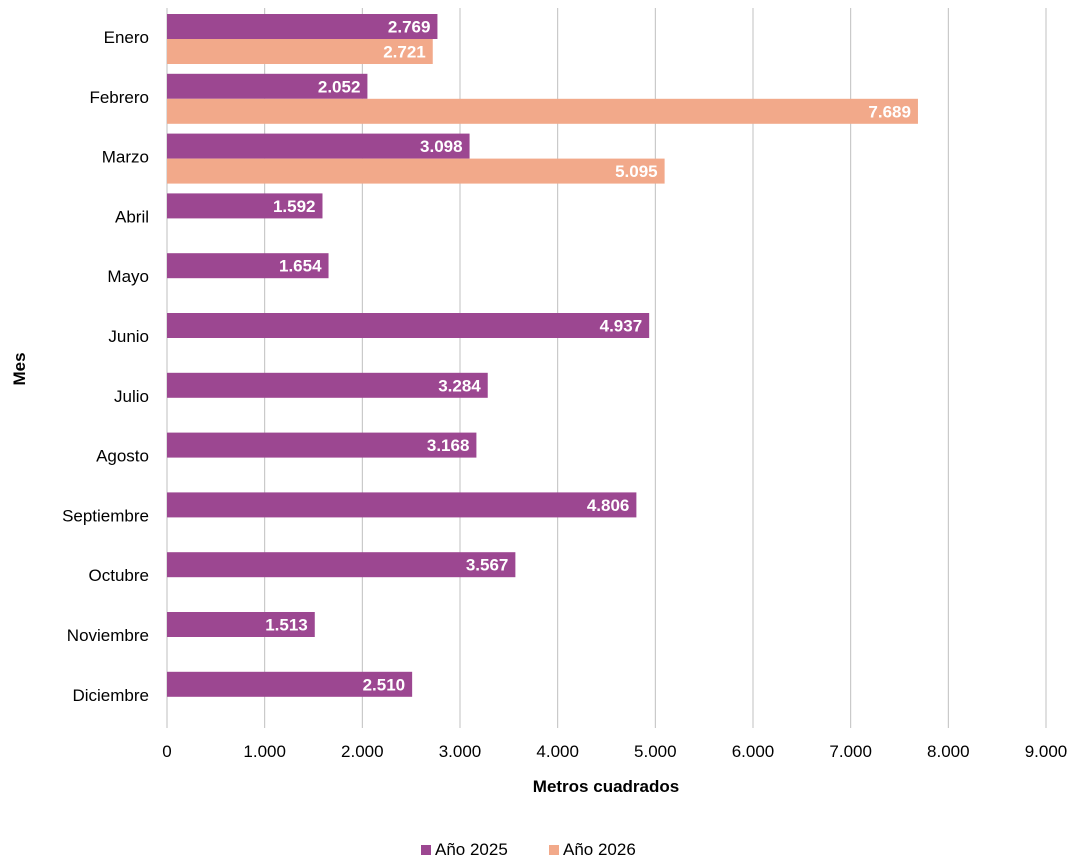 This screenshot has width=1080, height=866. I want to click on data-label: 4.937, so click(621, 326).